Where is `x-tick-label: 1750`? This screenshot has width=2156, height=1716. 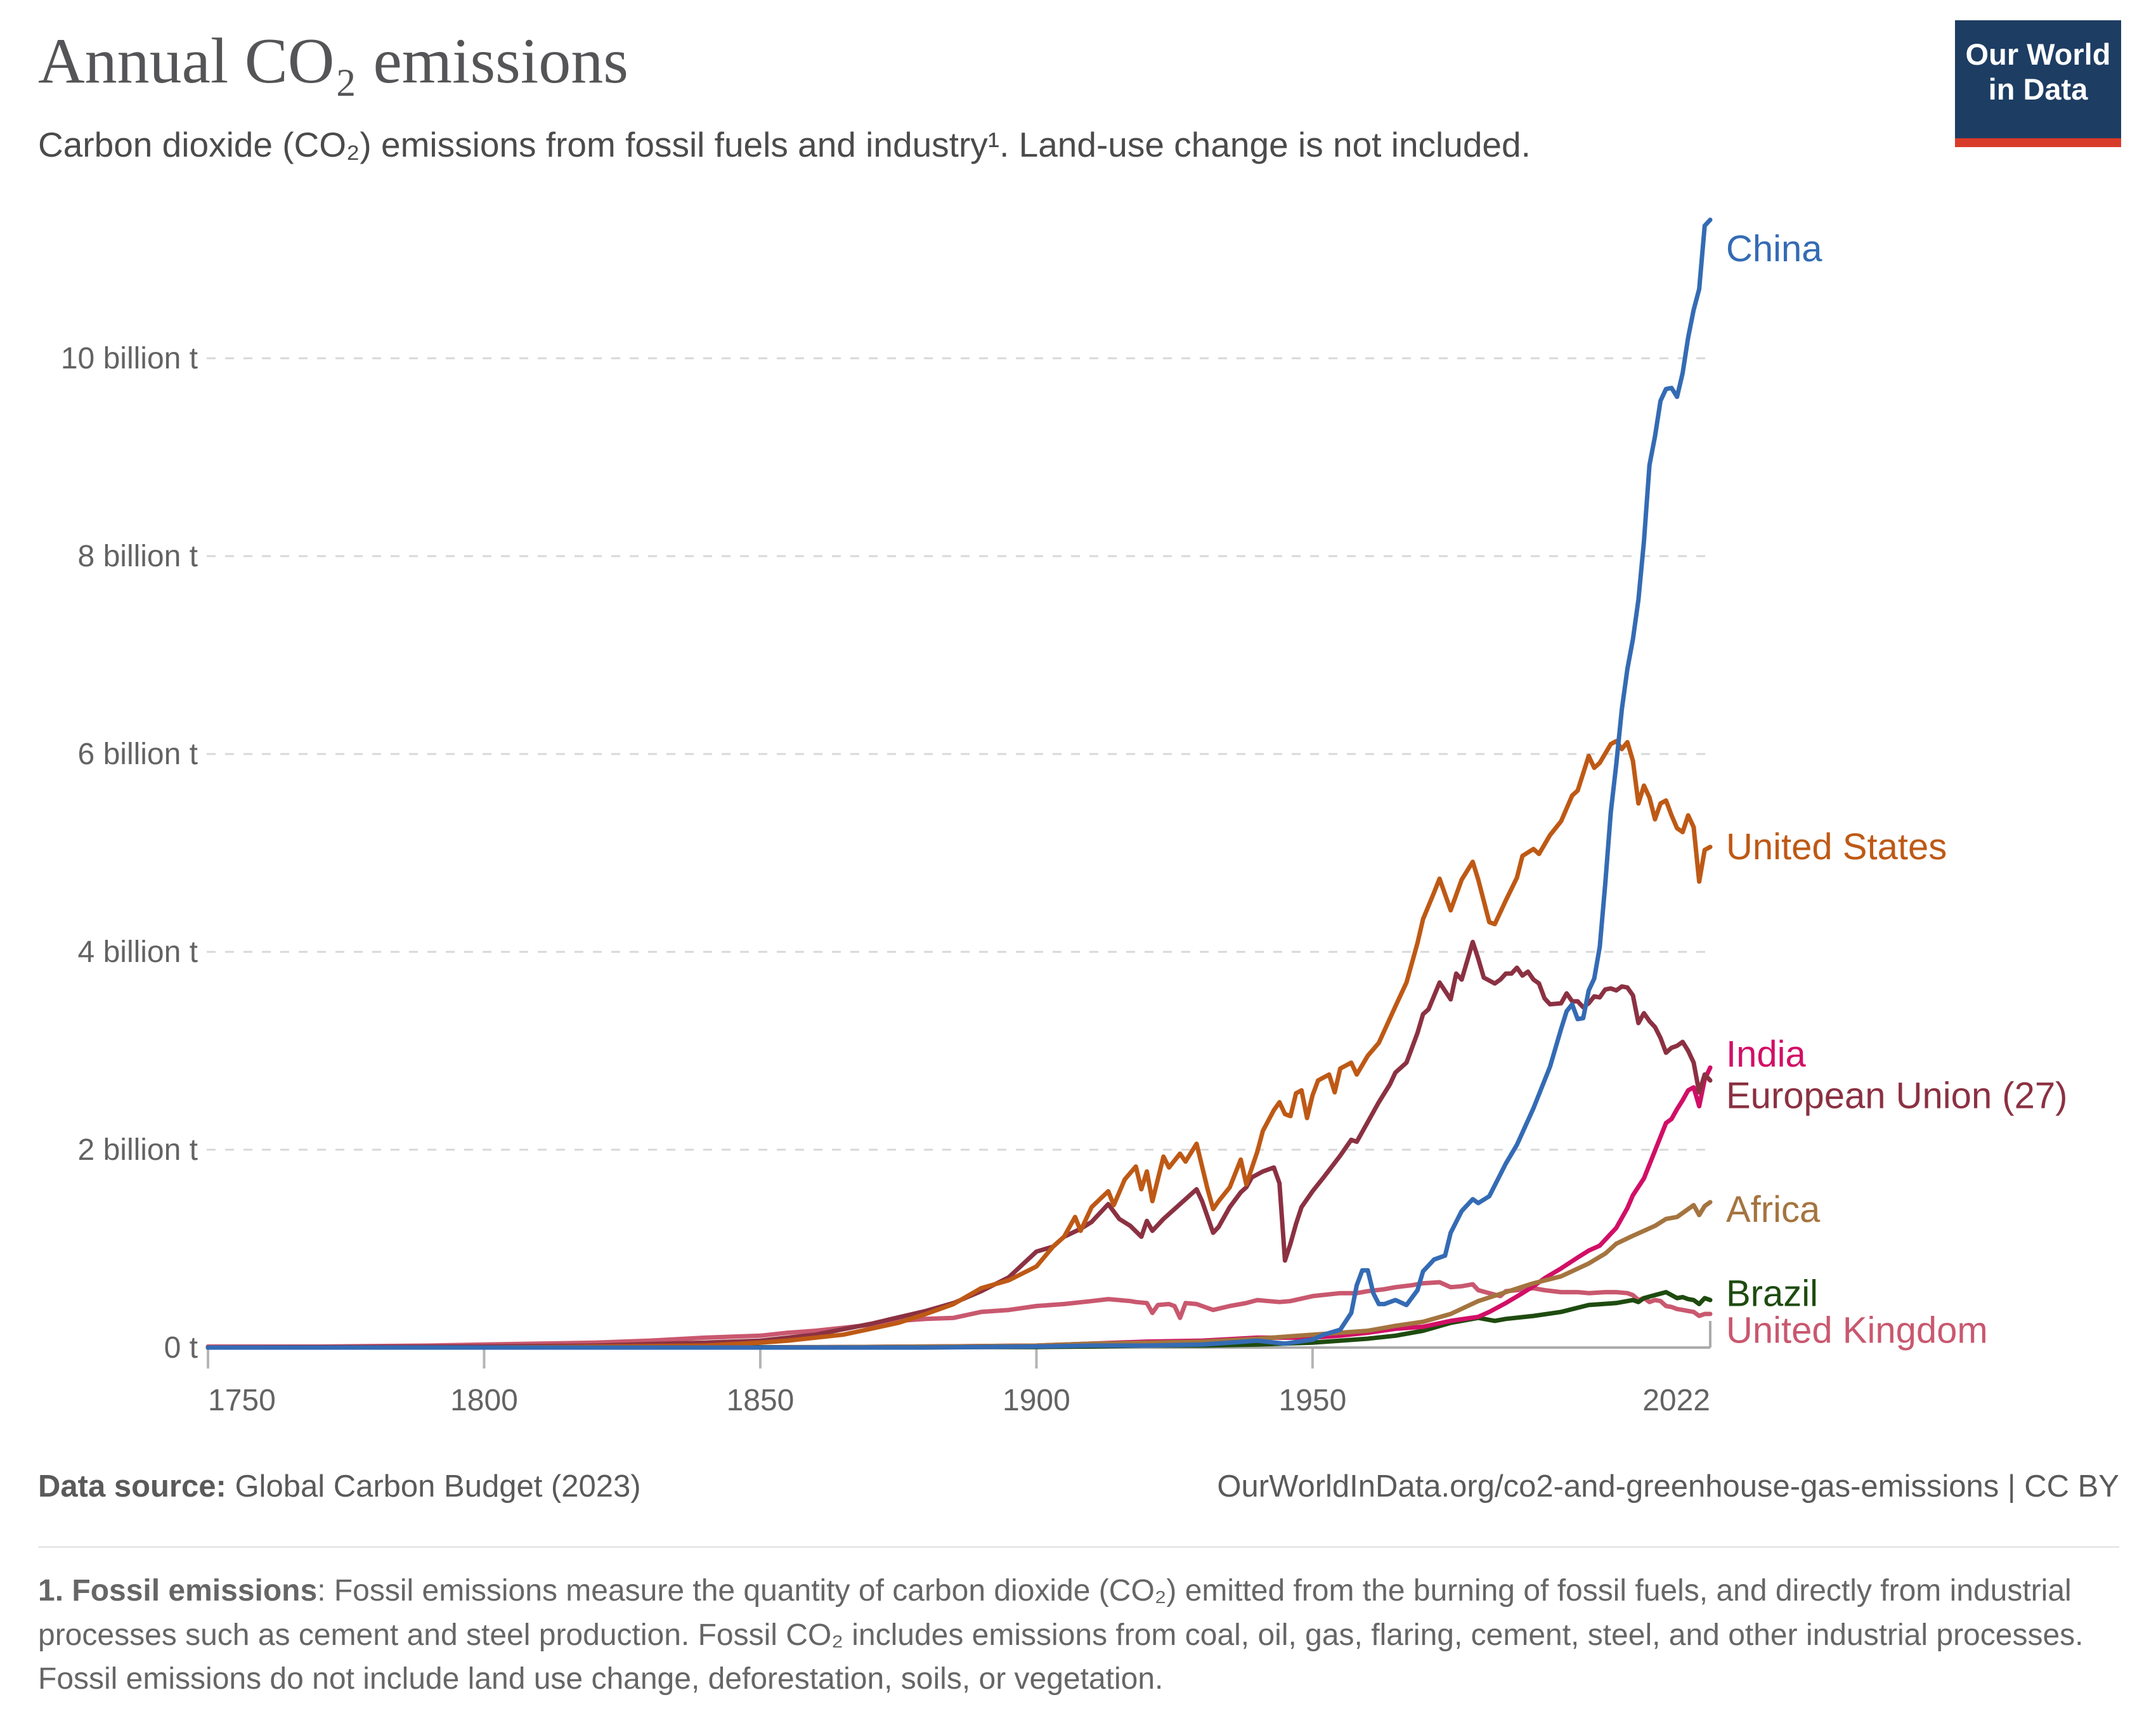
x-tick-label: 1750 is located at coordinates (242, 1400).